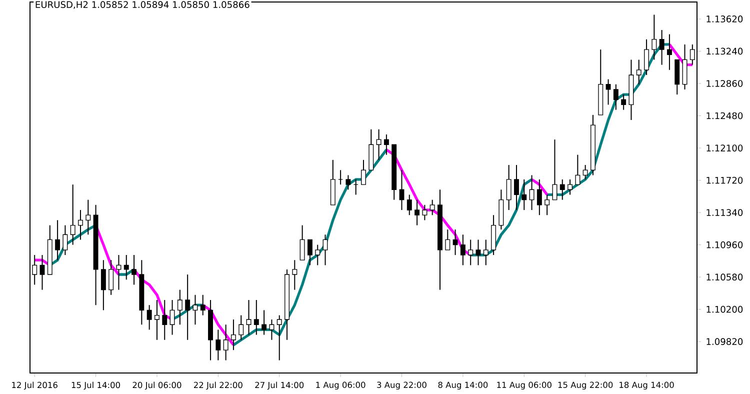  I want to click on x-tick-label: 11 Aug 06:00, so click(524, 386).